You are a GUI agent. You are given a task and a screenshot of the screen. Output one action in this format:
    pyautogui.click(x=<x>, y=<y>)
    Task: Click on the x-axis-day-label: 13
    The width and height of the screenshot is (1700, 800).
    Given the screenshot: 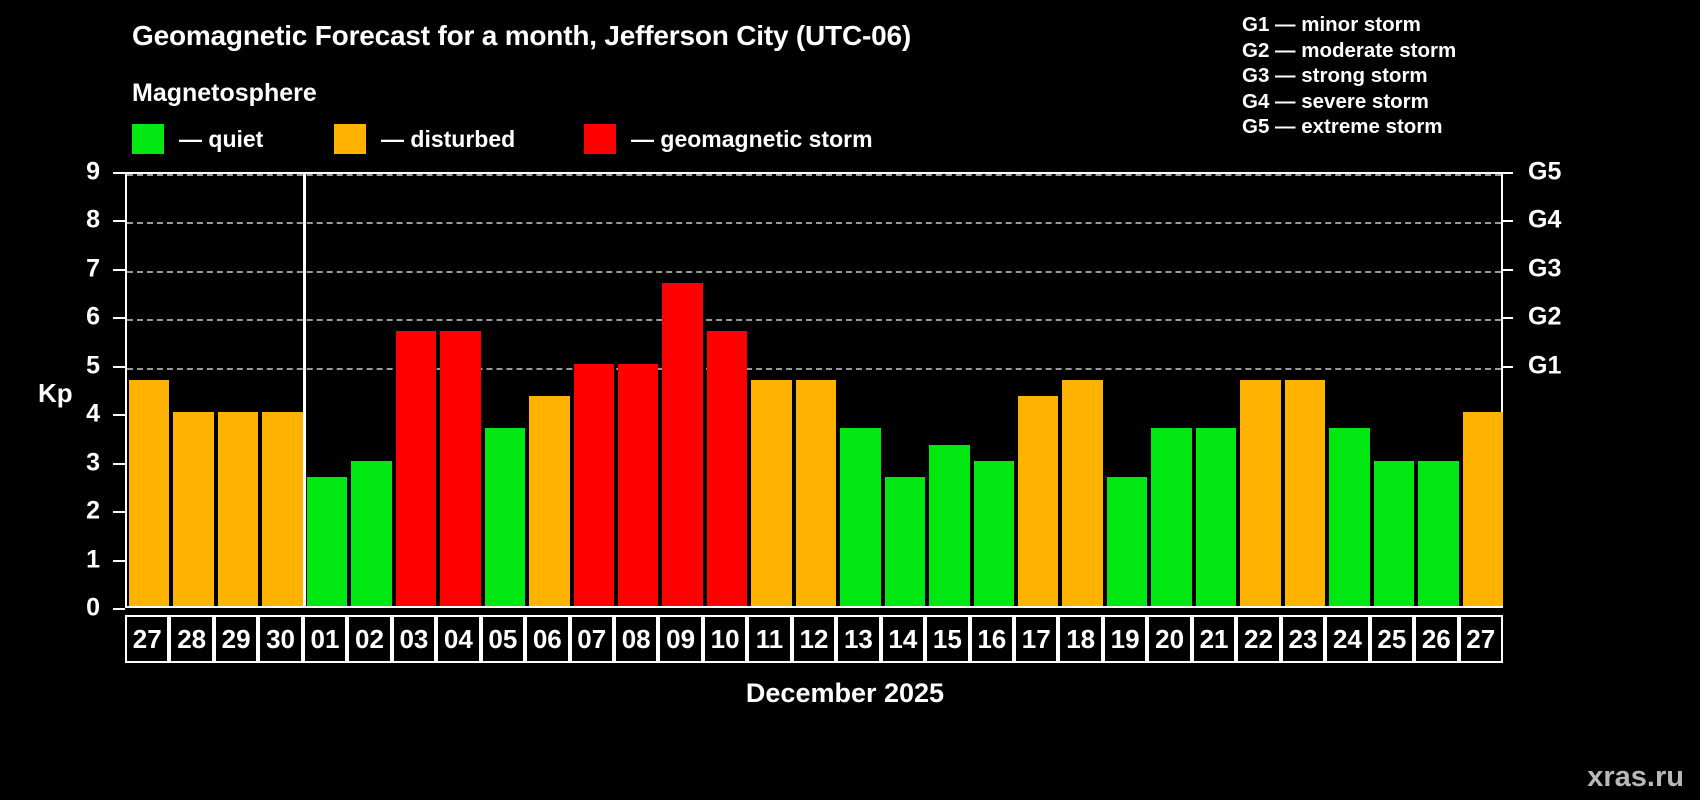 What is the action you would take?
    pyautogui.click(x=858, y=639)
    